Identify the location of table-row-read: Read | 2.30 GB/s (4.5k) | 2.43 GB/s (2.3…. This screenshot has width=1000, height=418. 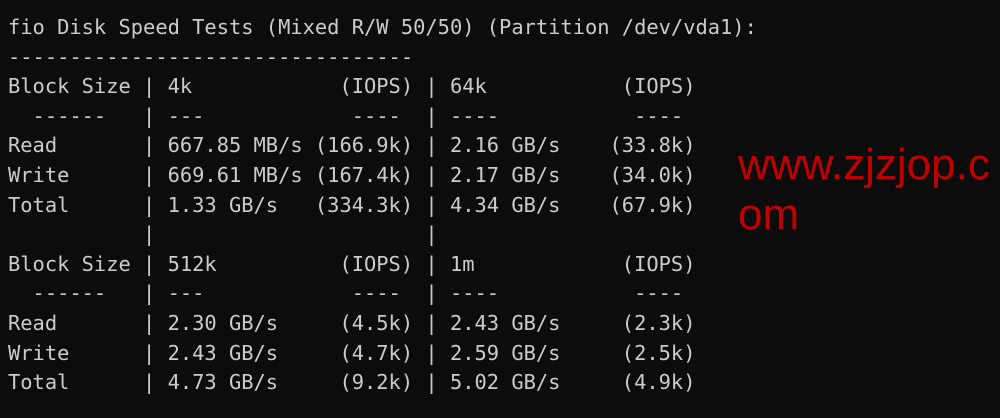
(352, 322).